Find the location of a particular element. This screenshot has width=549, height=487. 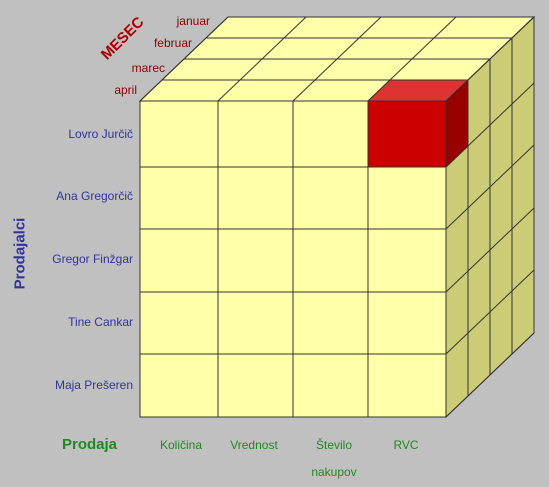

seller-label: Tine Cankar is located at coordinates (100, 322).